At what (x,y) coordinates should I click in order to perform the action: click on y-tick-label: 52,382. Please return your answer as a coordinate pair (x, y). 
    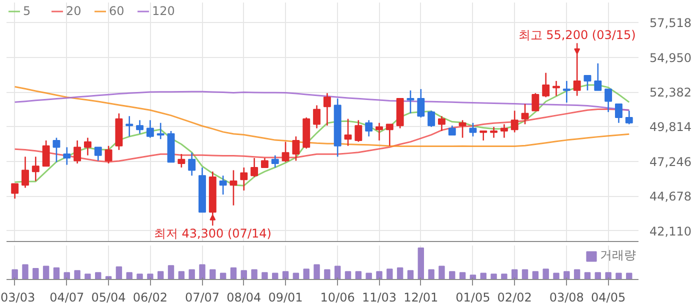
    Looking at the image, I should click on (671, 93).